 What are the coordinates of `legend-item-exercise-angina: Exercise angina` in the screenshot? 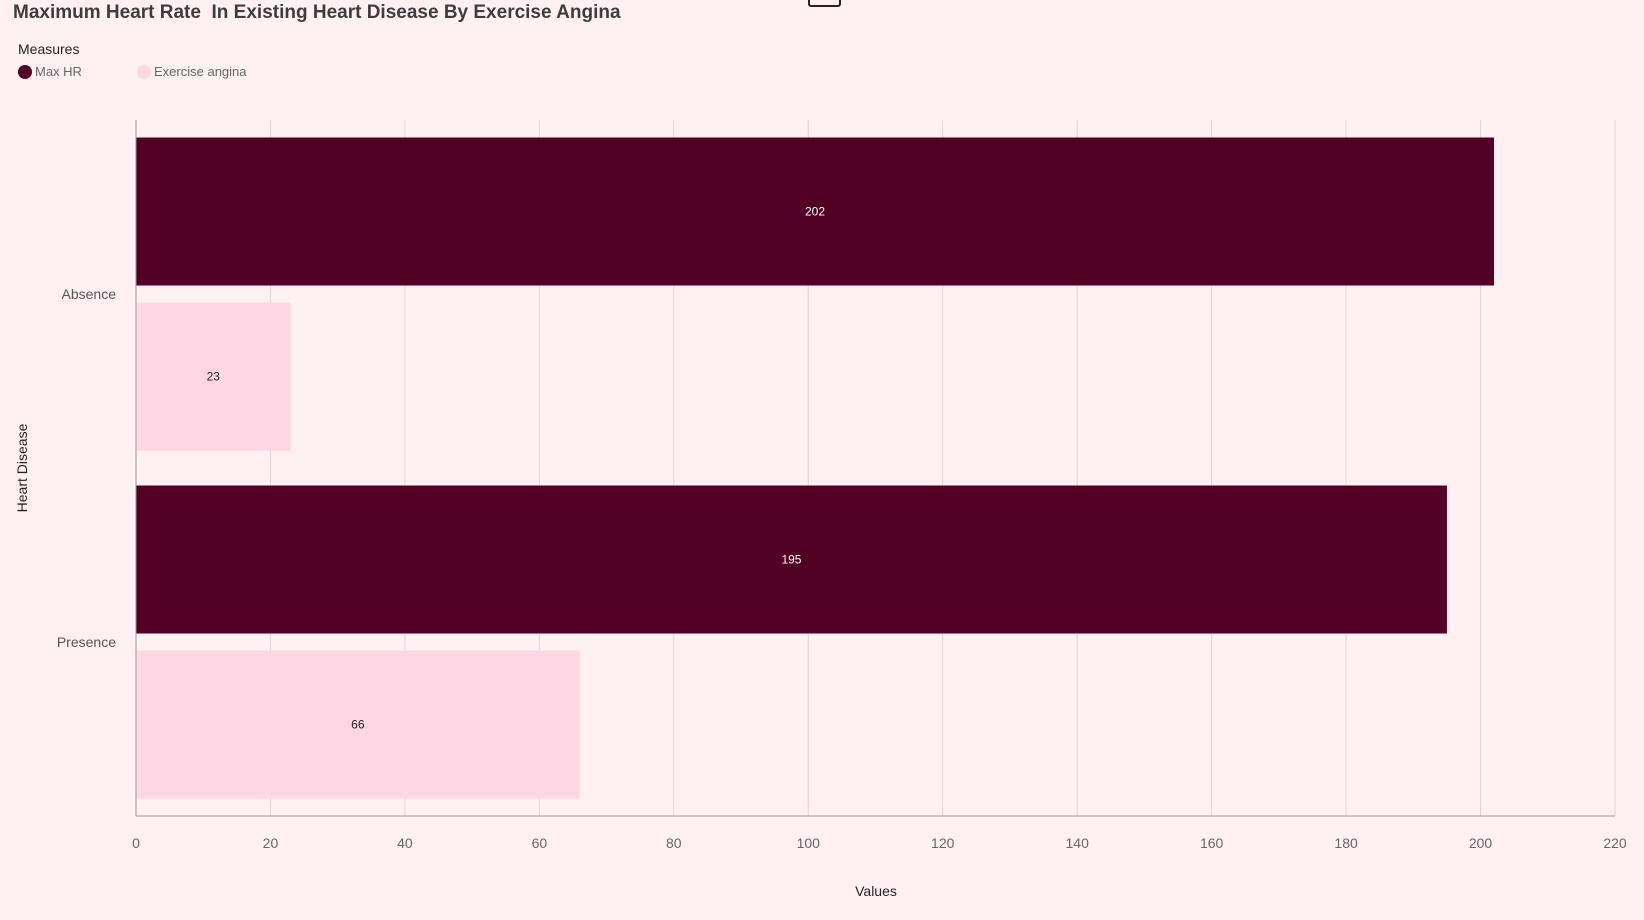 It's located at (192, 71).